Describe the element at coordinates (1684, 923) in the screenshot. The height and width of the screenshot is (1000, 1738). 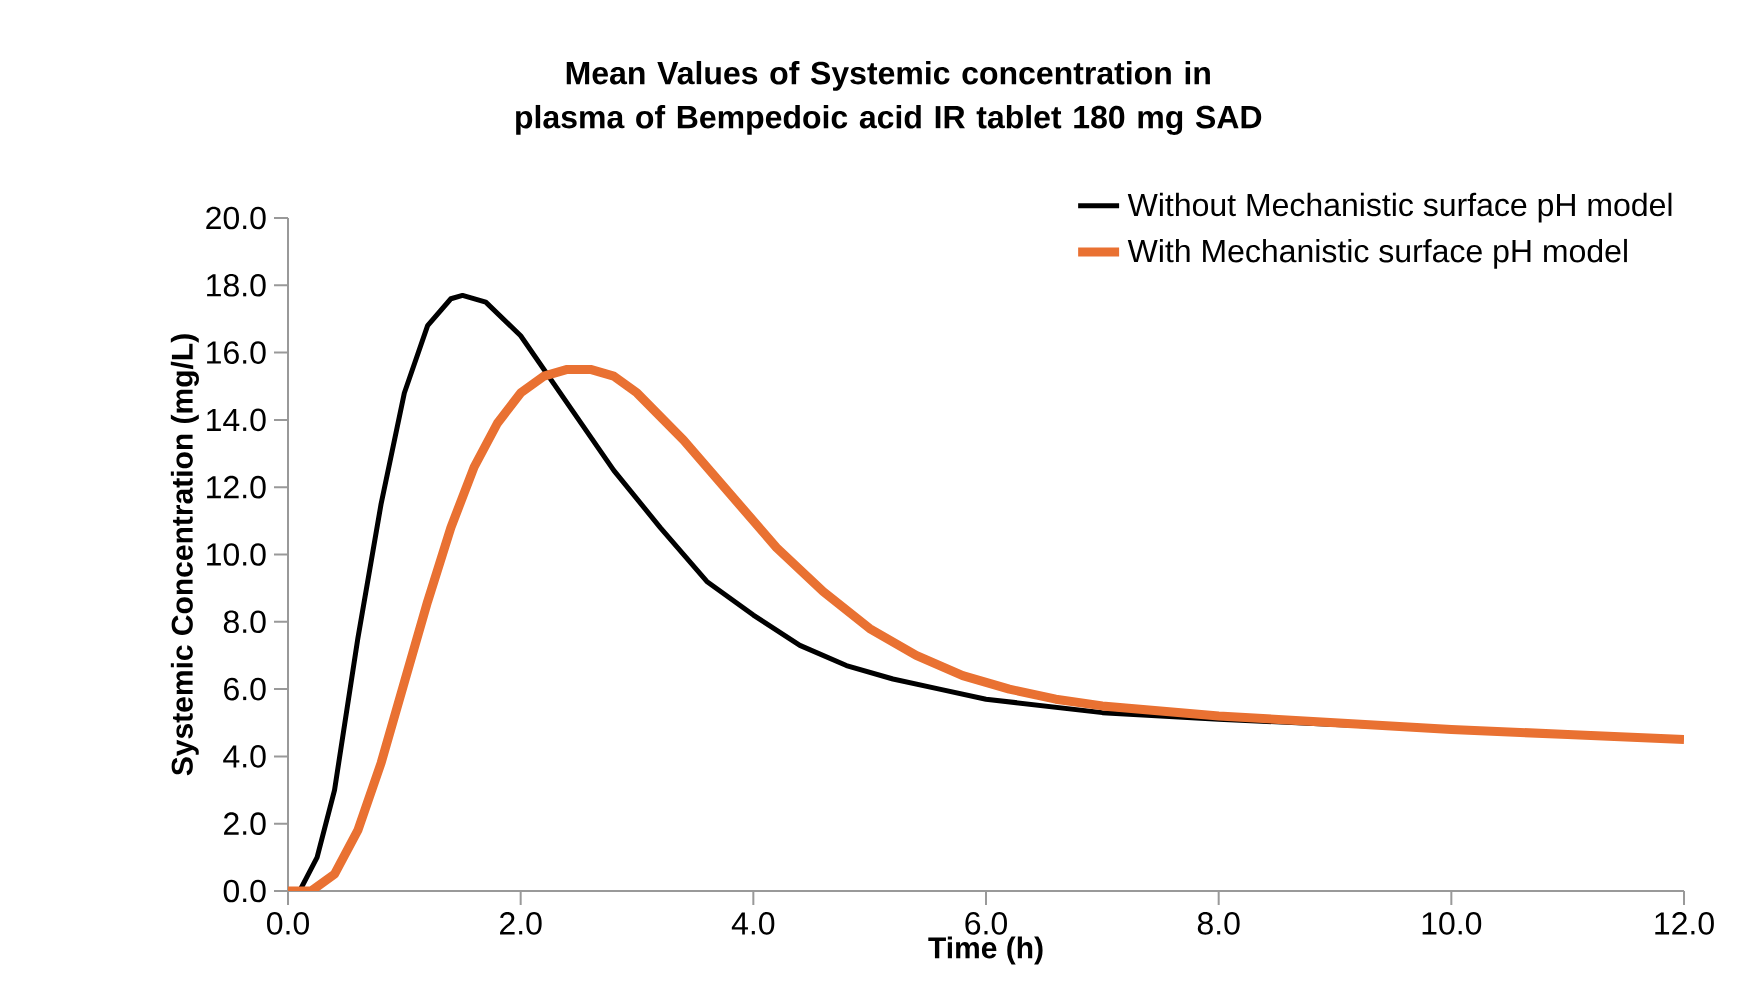
I see `x-tick-label: 12.0` at that location.